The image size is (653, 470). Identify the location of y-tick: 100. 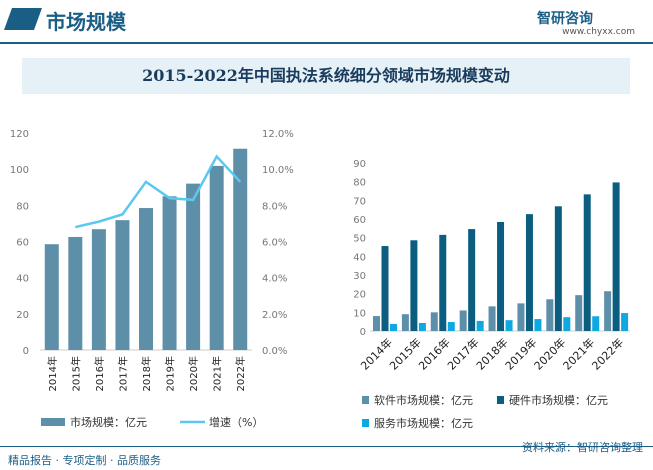
(19, 170).